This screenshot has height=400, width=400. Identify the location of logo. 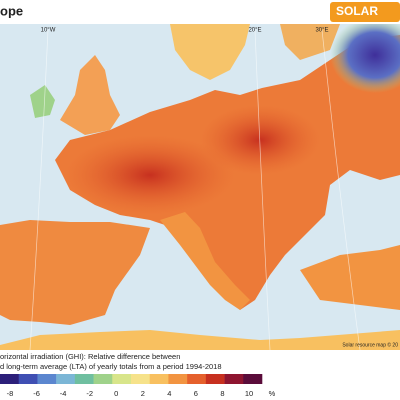
(365, 12).